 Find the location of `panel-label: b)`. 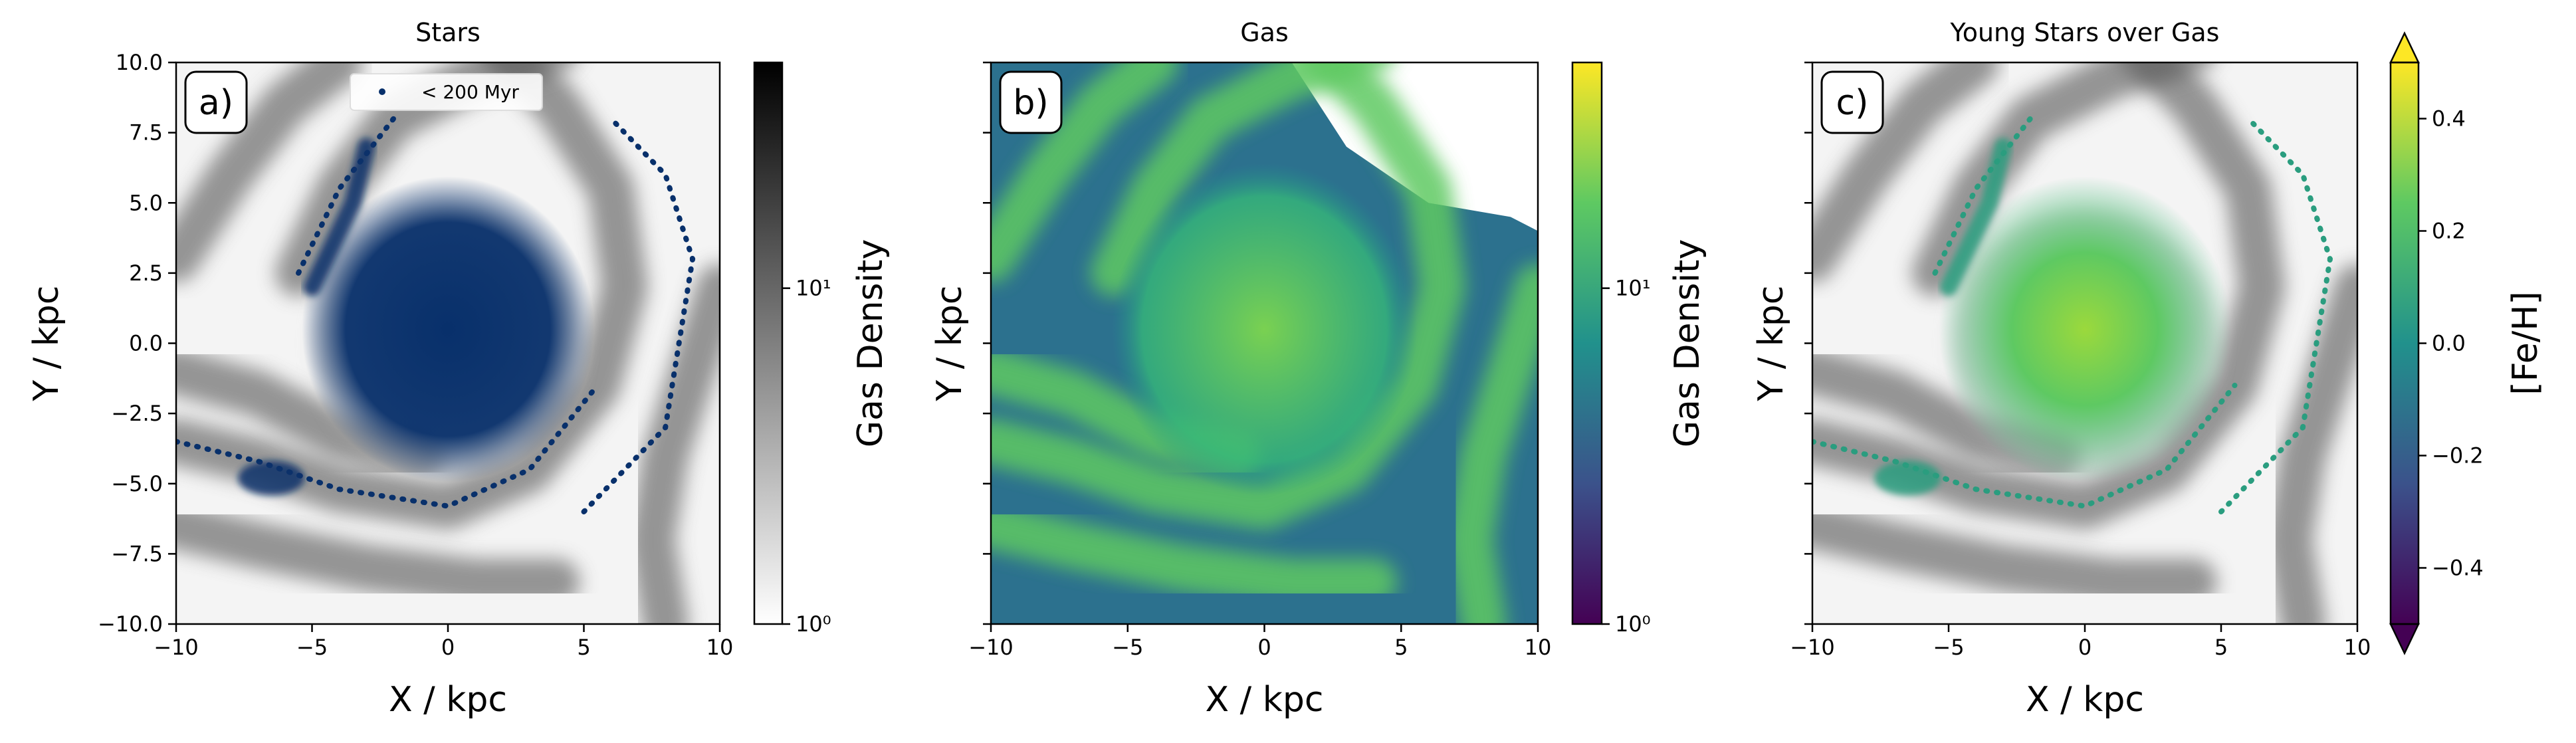

panel-label: b) is located at coordinates (1030, 103).